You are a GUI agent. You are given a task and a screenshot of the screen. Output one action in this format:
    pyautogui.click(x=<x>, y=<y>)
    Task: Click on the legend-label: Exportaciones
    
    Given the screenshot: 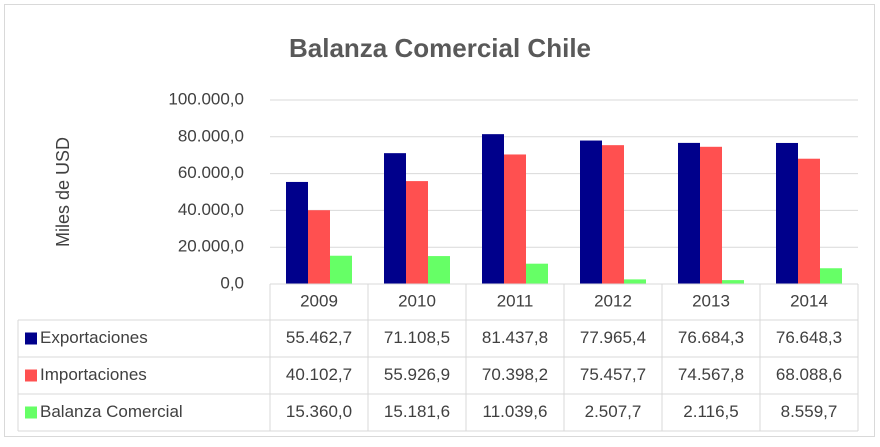 What is the action you would take?
    pyautogui.click(x=94, y=337)
    